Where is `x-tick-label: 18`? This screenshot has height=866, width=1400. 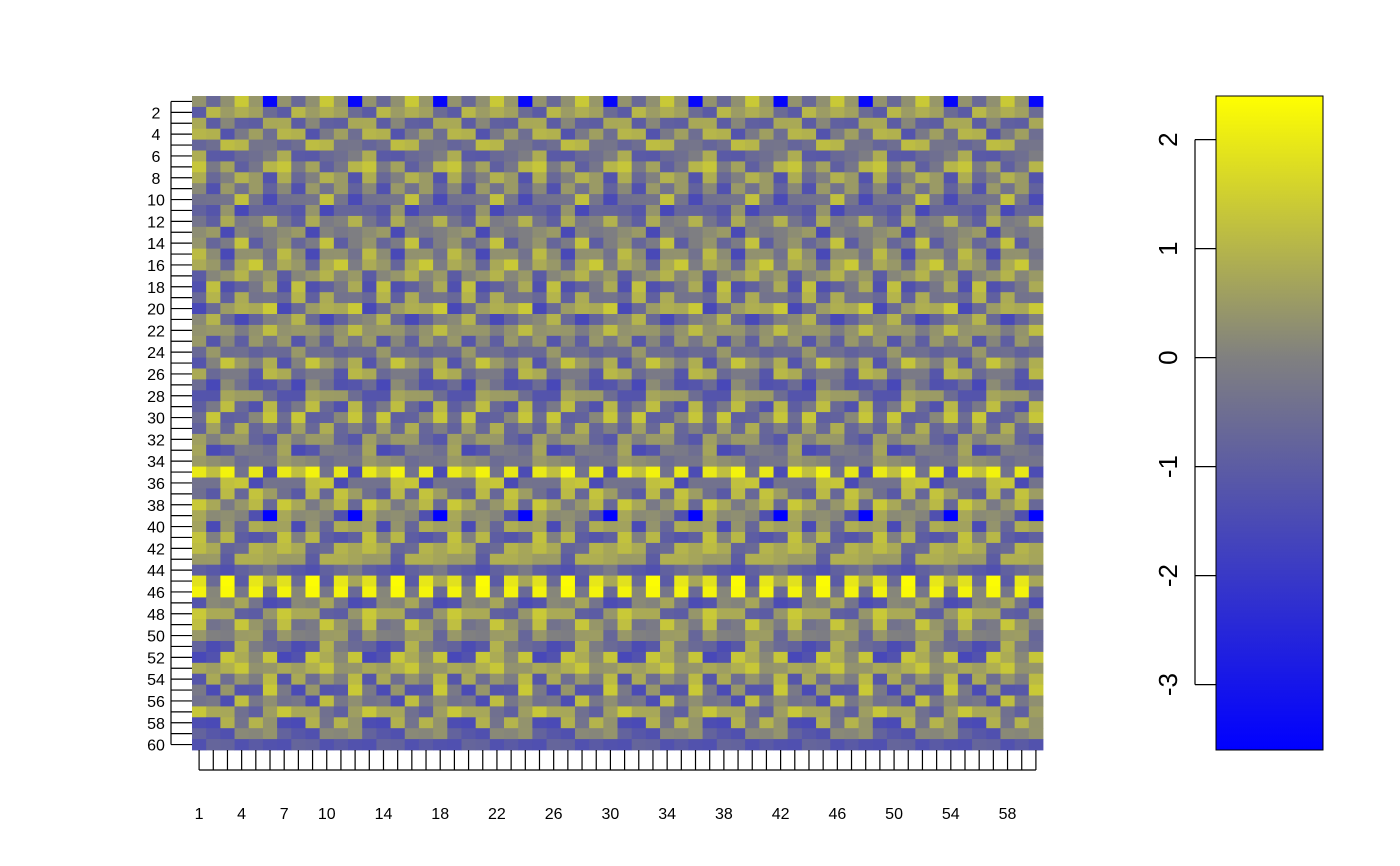 x-tick-label: 18 is located at coordinates (440, 814).